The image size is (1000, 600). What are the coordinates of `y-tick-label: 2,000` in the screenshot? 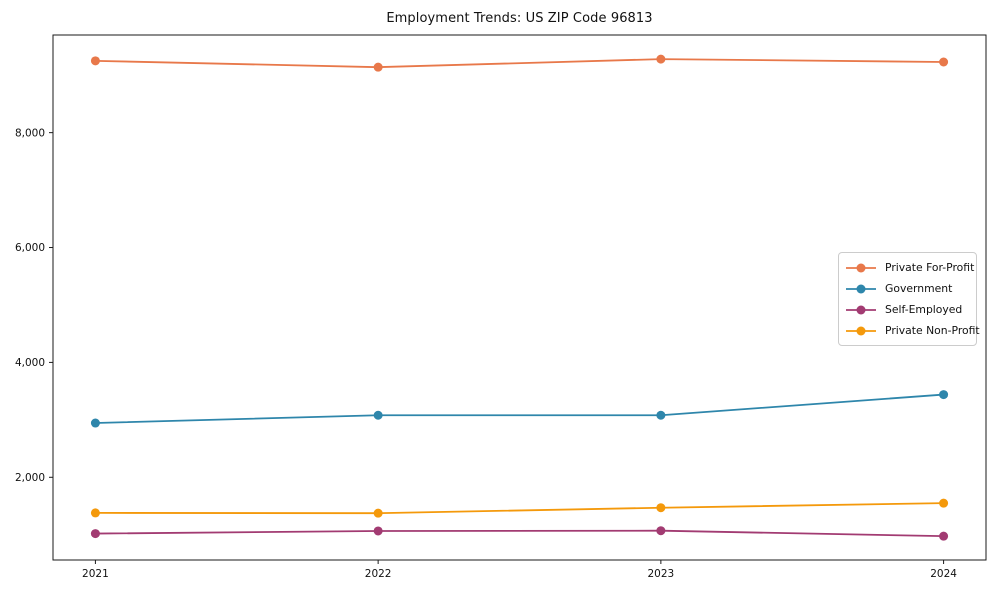 It's located at (30, 478).